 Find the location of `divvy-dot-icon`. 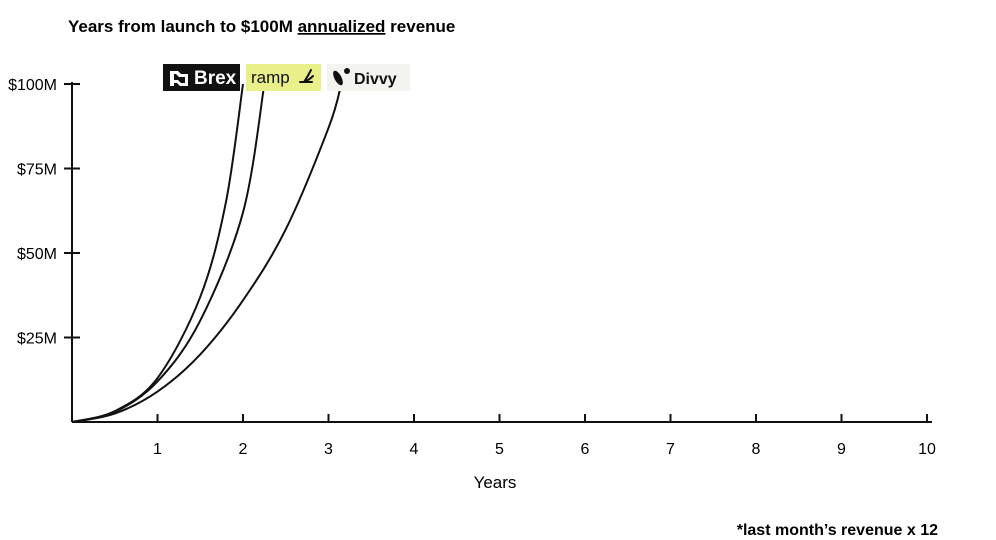

divvy-dot-icon is located at coordinates (347, 71).